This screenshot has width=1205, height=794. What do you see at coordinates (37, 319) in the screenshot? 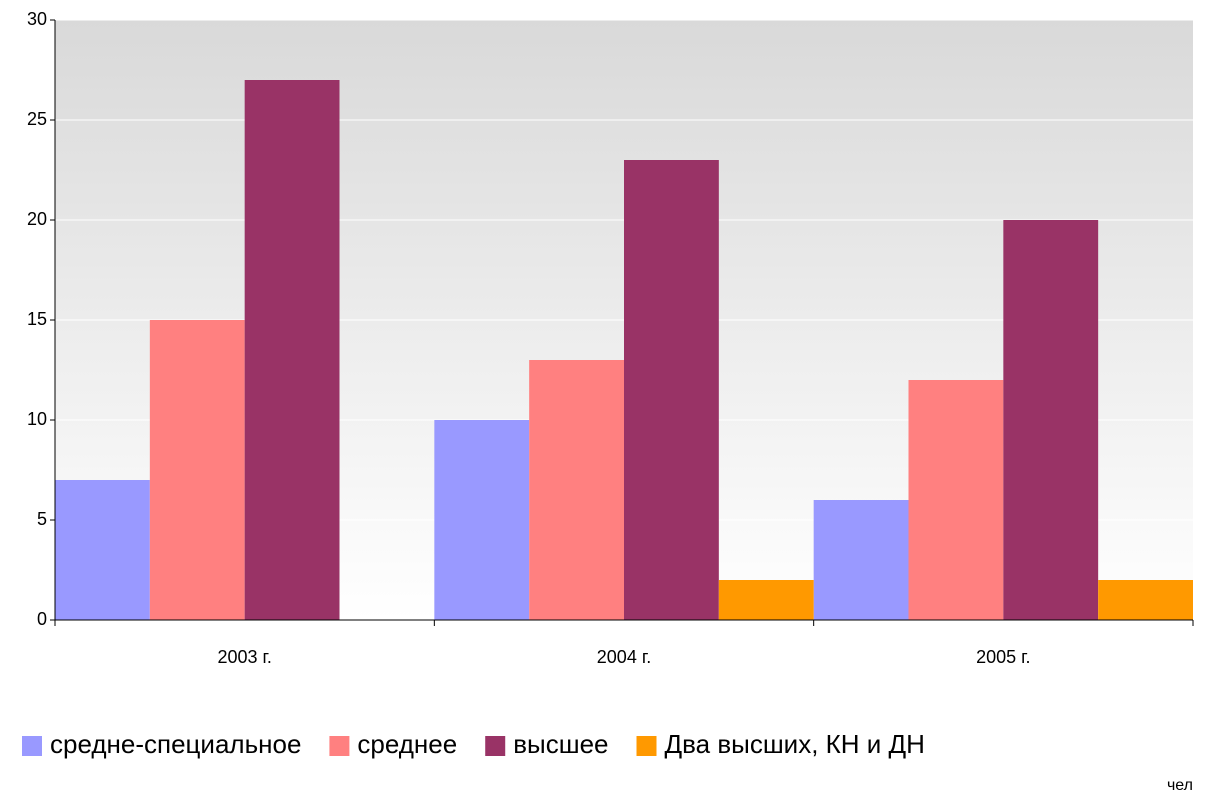
I see `y-tick-label: 15` at bounding box center [37, 319].